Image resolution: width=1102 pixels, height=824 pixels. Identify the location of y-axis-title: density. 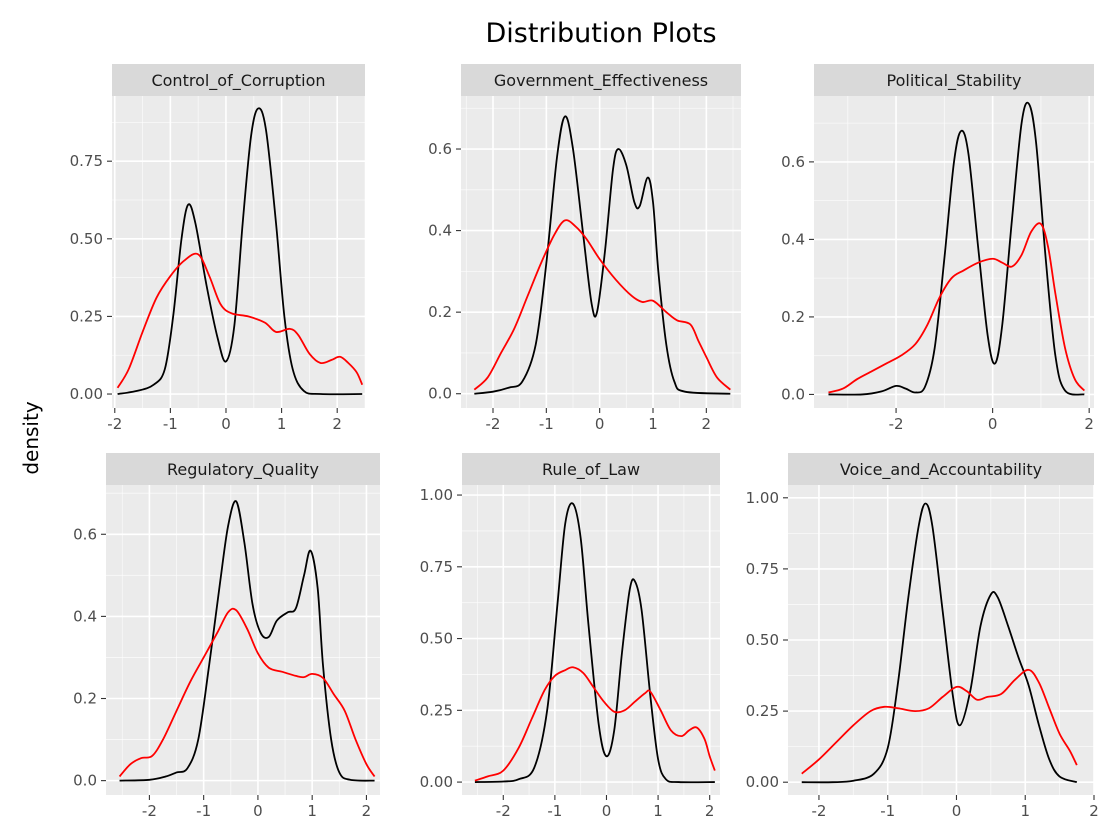
(31, 437).